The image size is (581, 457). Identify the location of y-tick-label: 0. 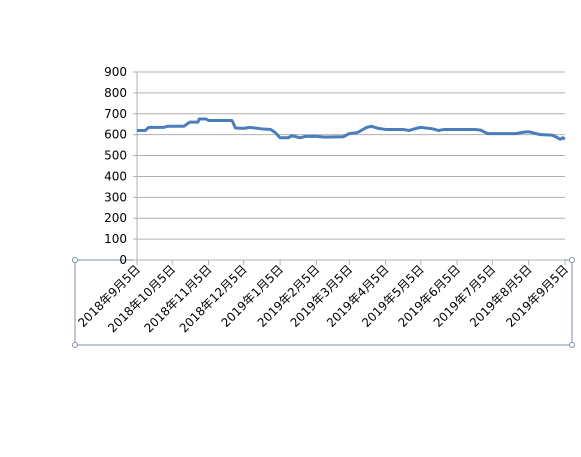
(123, 260).